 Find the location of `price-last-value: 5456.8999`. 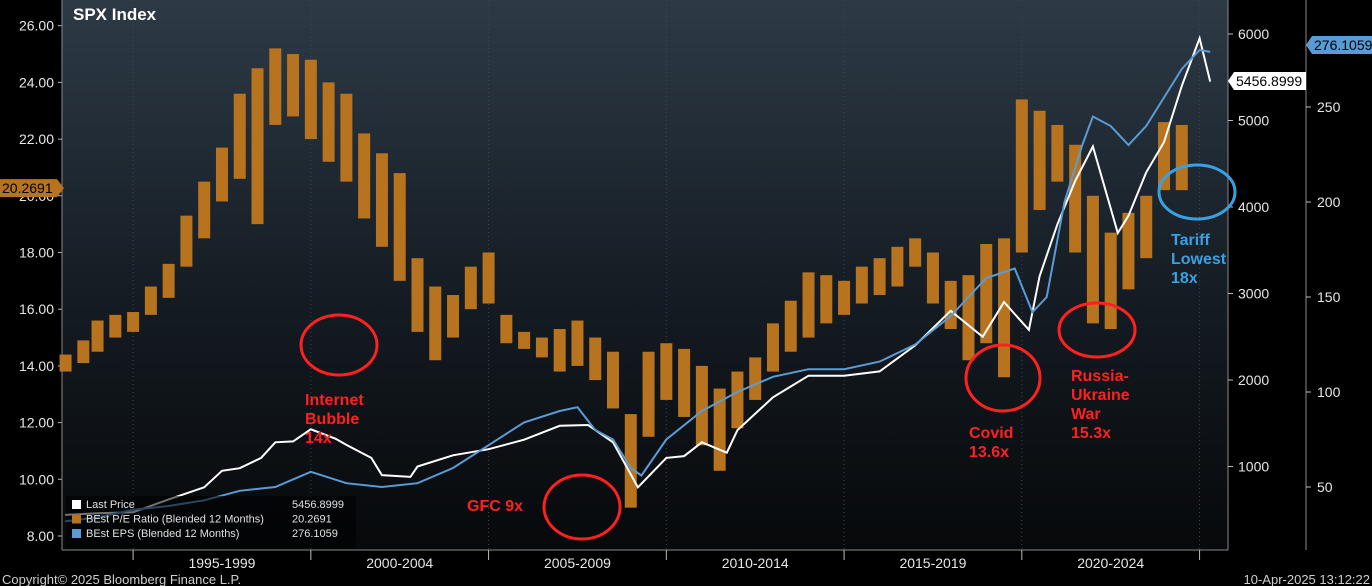

price-last-value: 5456.8999 is located at coordinates (1269, 81).